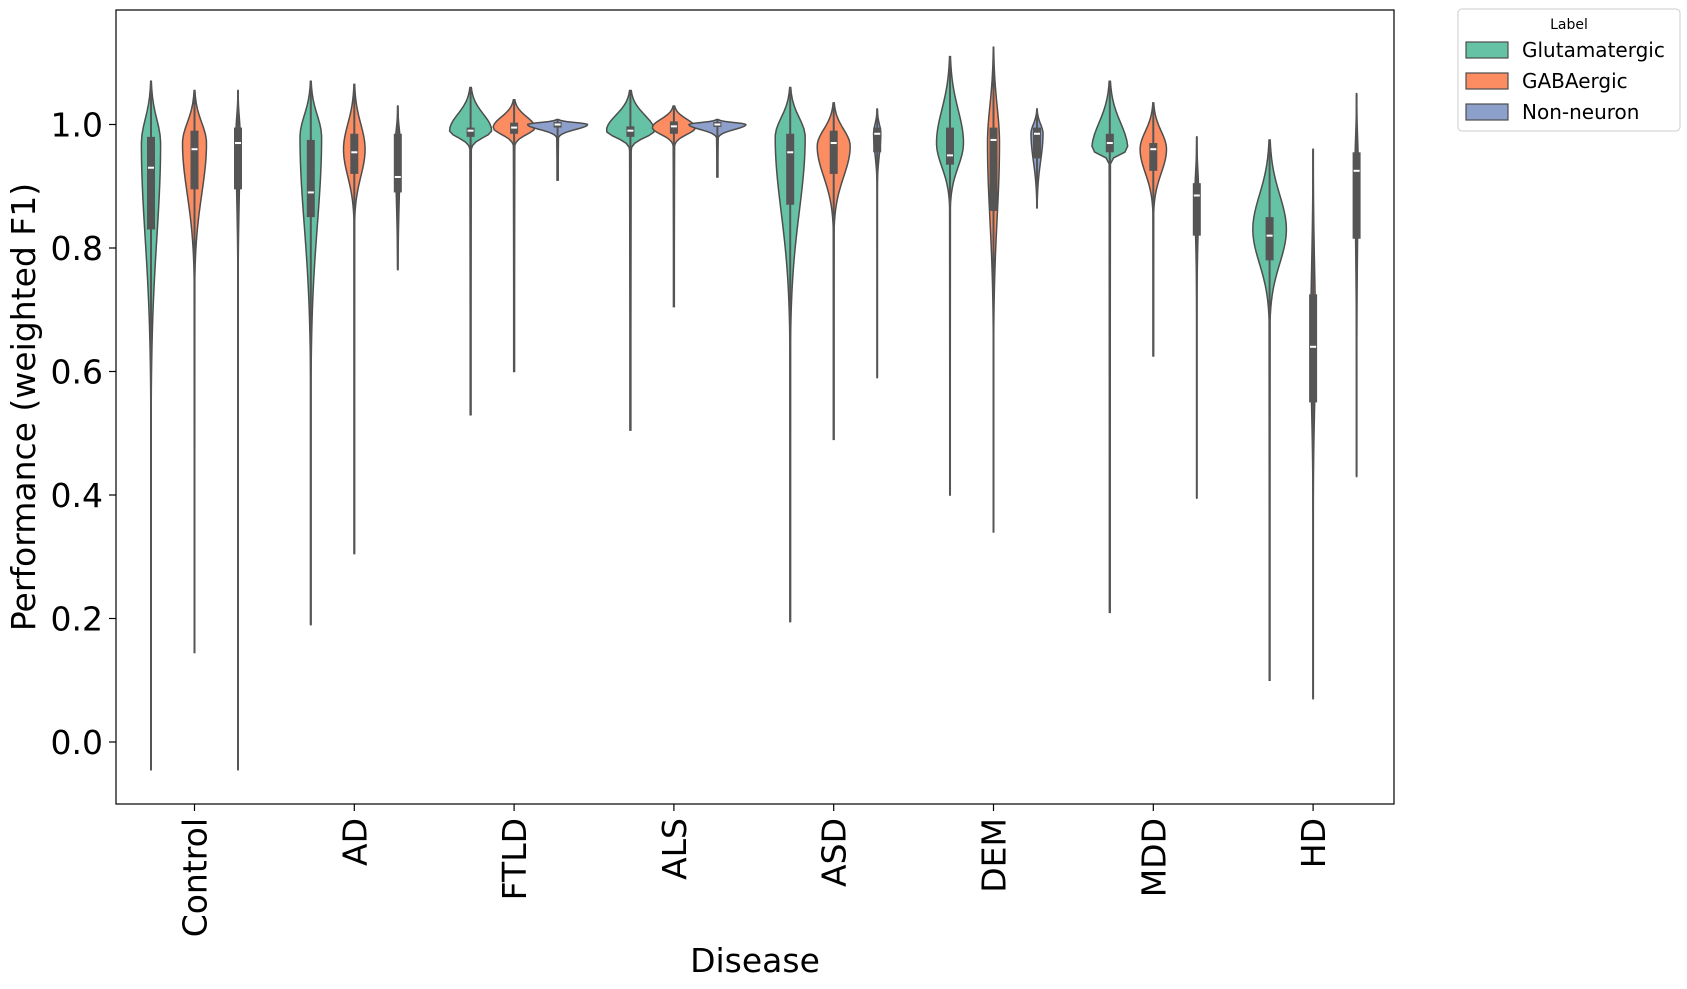 This screenshot has height=989, width=1687. Describe the element at coordinates (1110, 347) in the screenshot. I see `violin-glutamatergic-mdd` at that location.